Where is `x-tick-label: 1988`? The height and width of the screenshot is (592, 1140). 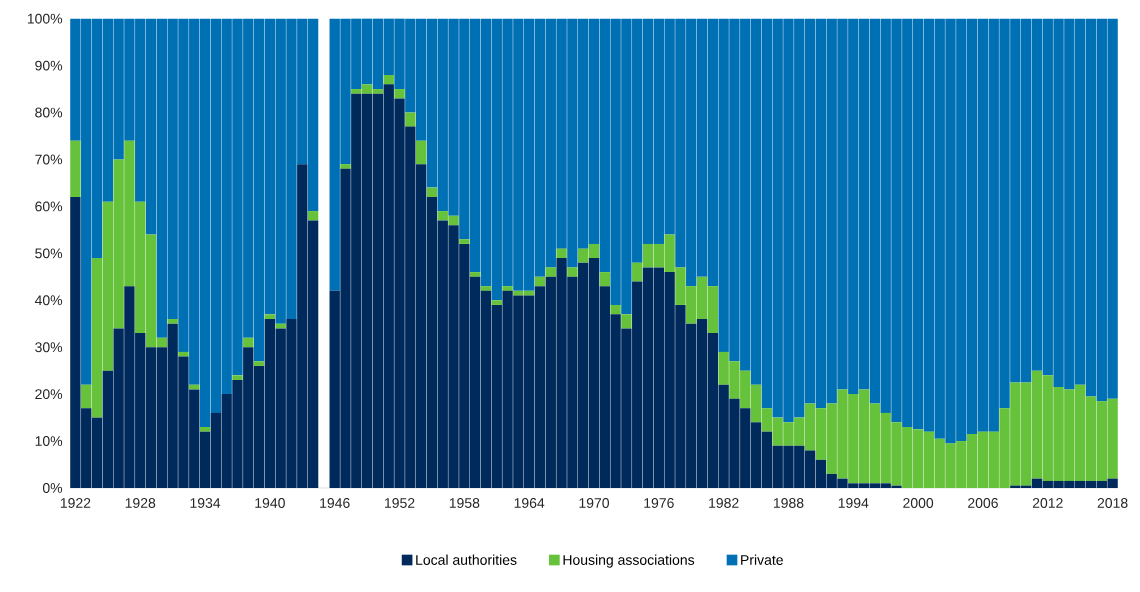 x-tick-label: 1988 is located at coordinates (788, 503).